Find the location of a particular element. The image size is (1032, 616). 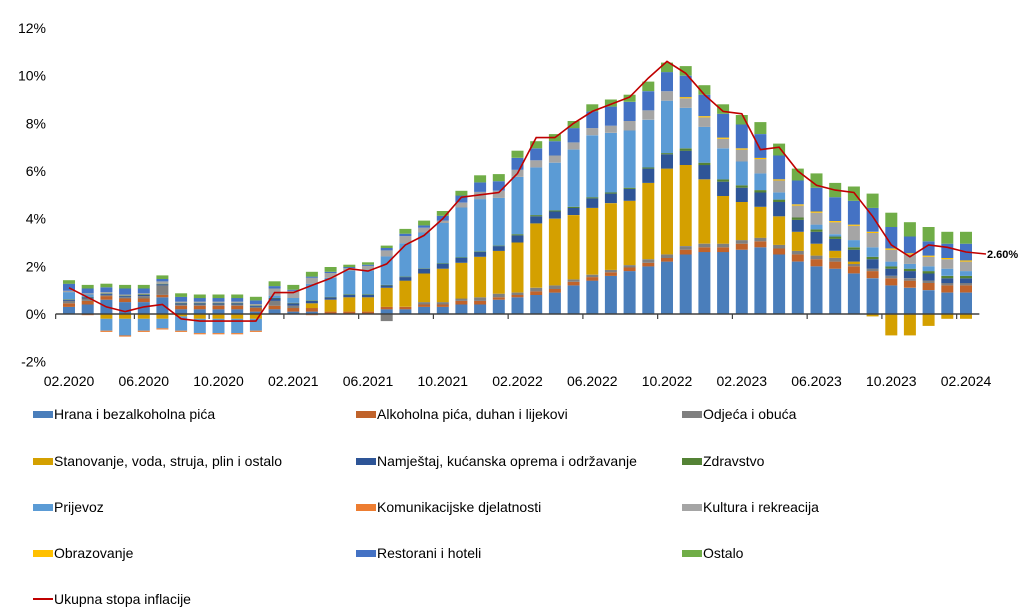

legend-label: Hrana i bezalkoholna pića is located at coordinates (135, 414).